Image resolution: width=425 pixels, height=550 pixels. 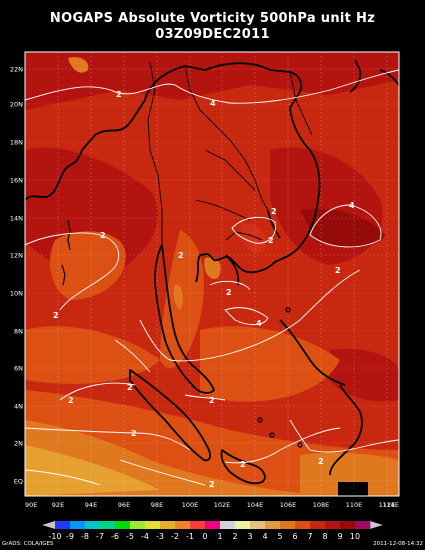 What do you see at coordinates (354, 505) in the screenshot?
I see `longitude-label: 110E` at bounding box center [354, 505].